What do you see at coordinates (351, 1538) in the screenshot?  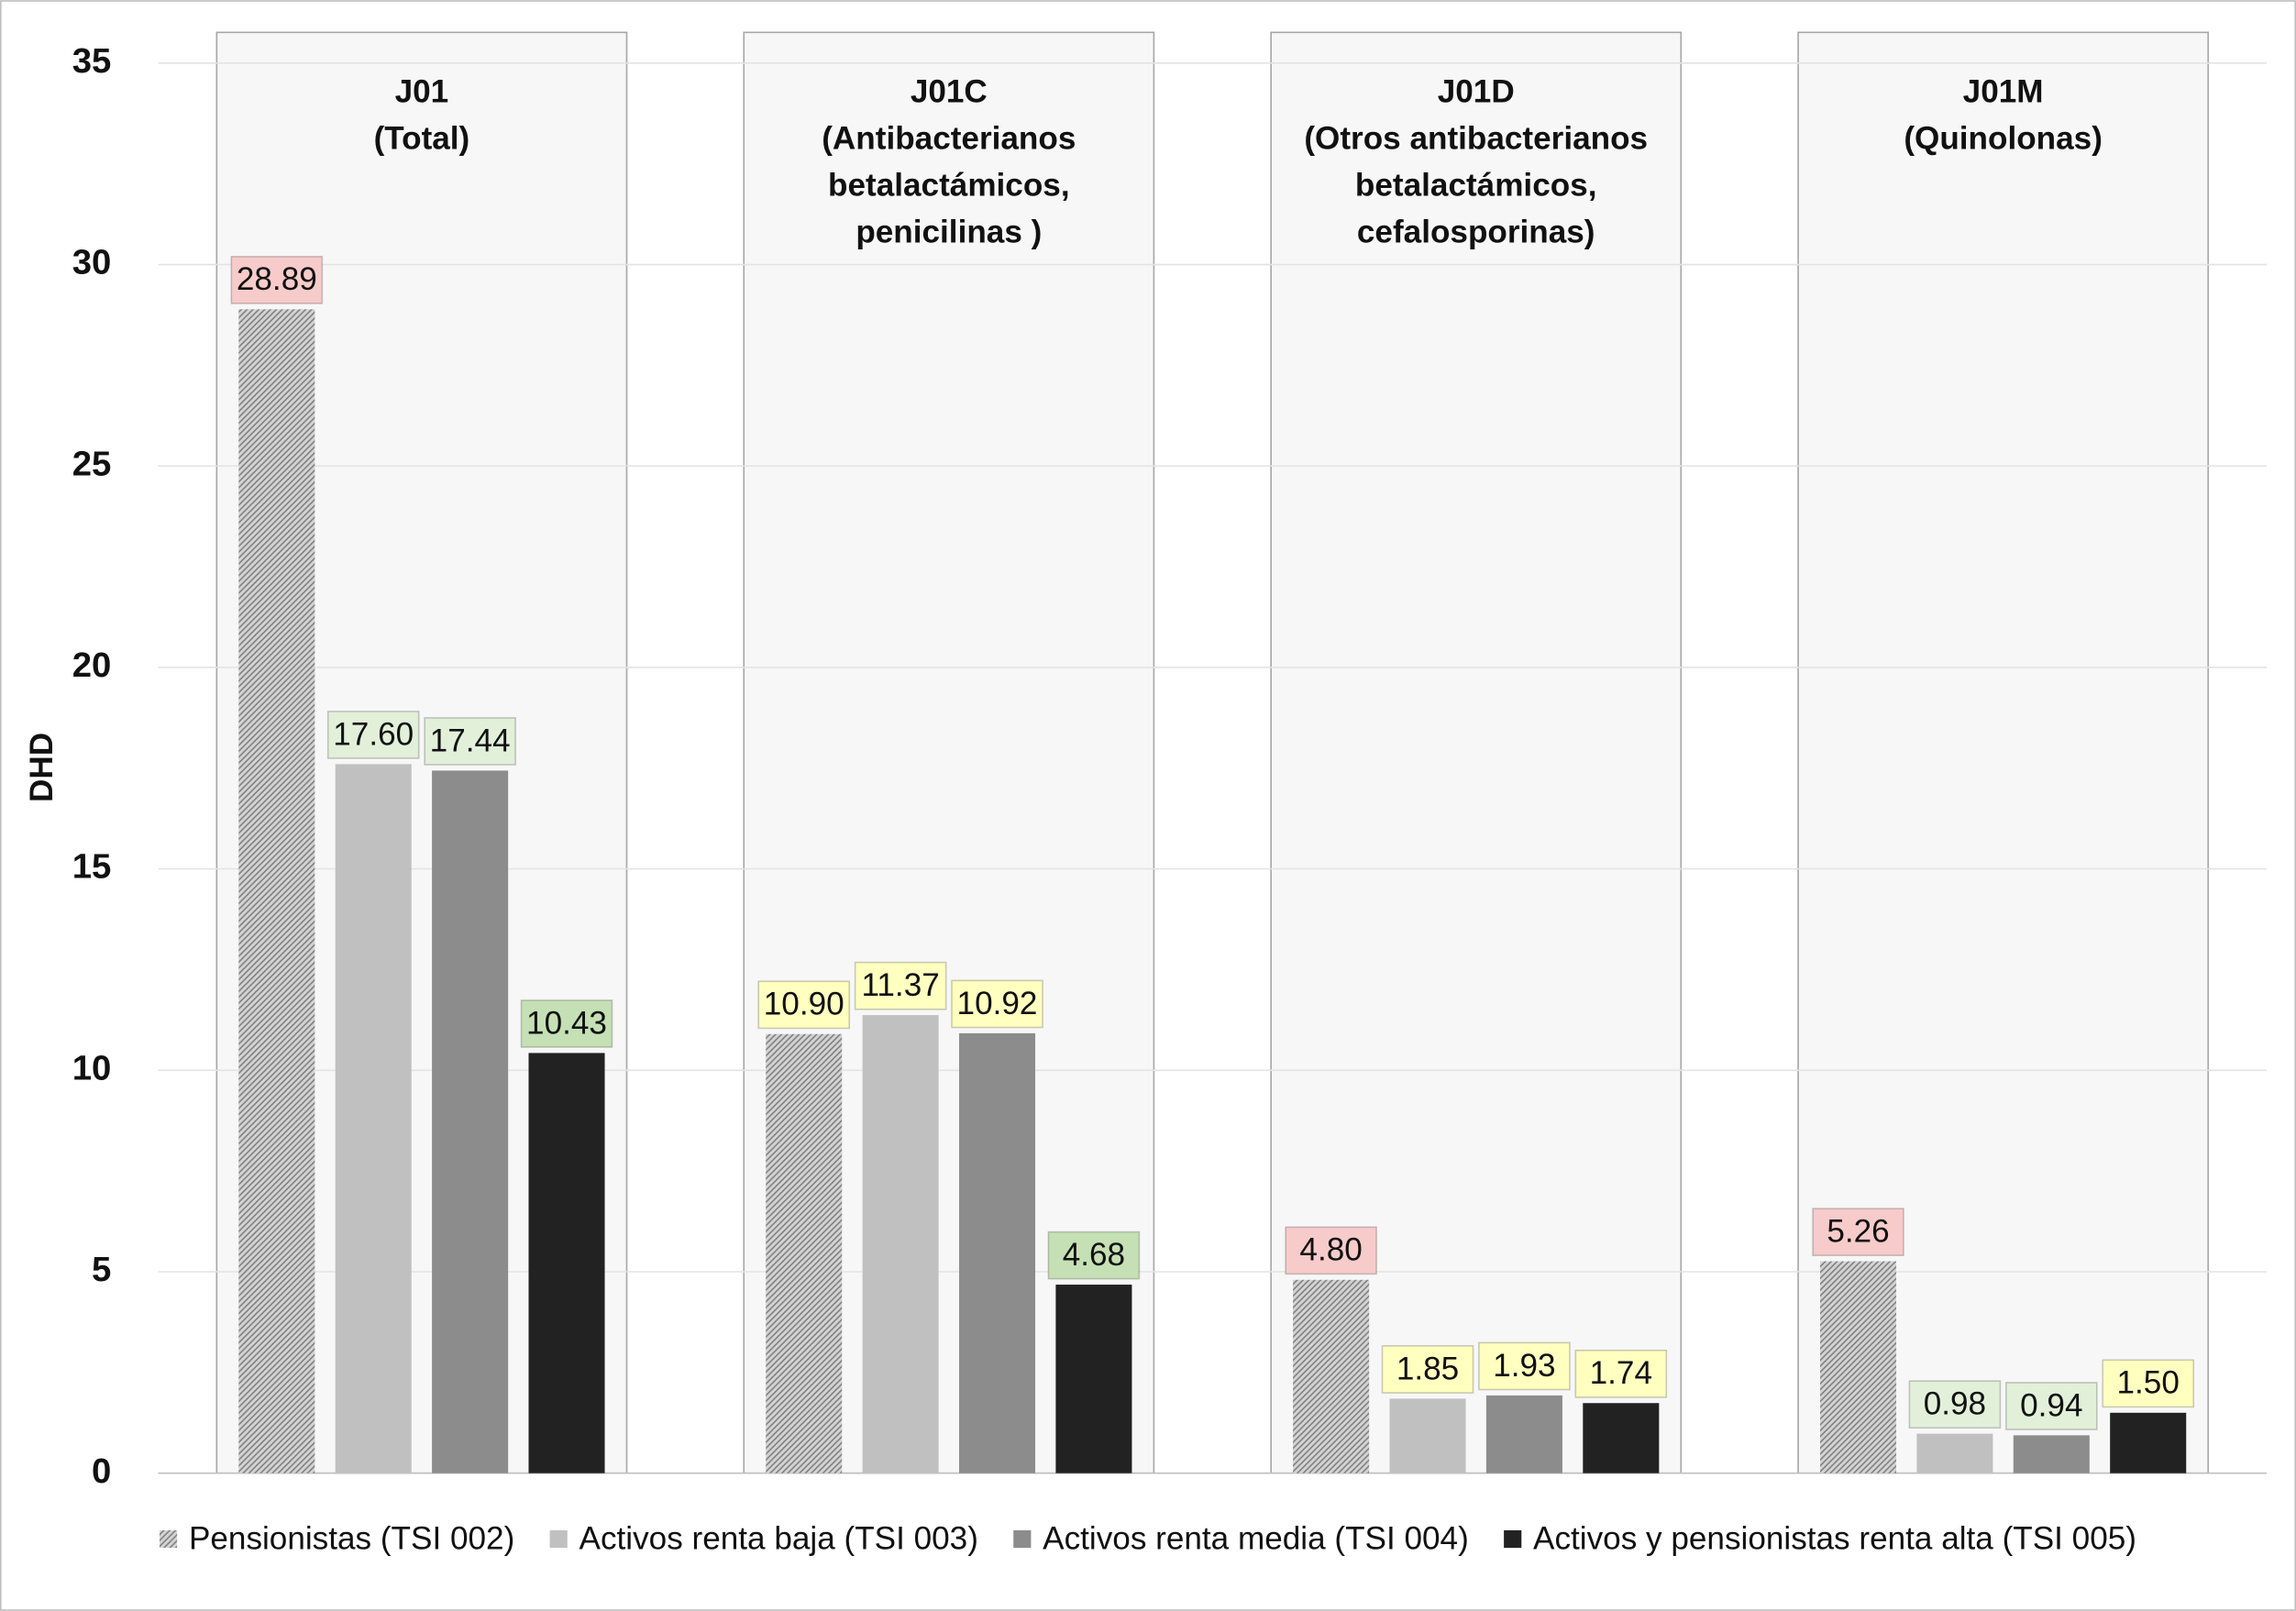 I see `legend-label: Pensionistas (TSI 002)` at bounding box center [351, 1538].